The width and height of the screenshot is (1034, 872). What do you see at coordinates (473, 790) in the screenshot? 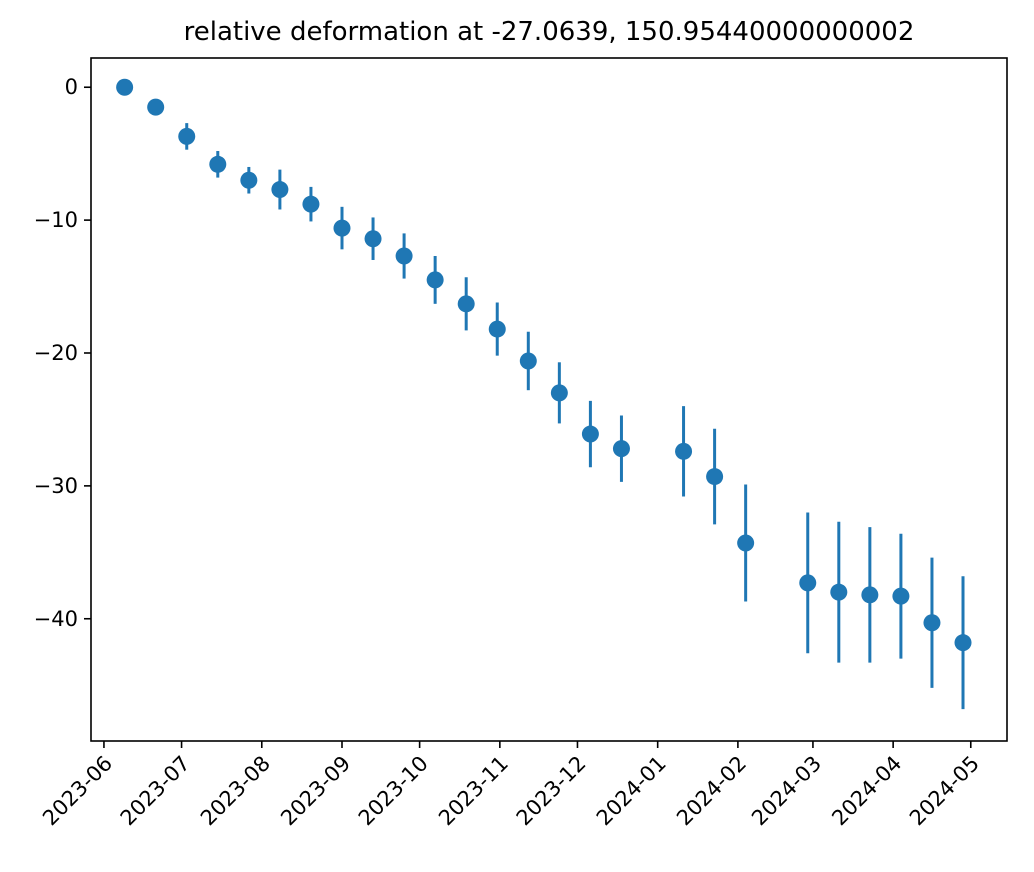
I see `x-tick-label: 2023-11` at bounding box center [473, 790].